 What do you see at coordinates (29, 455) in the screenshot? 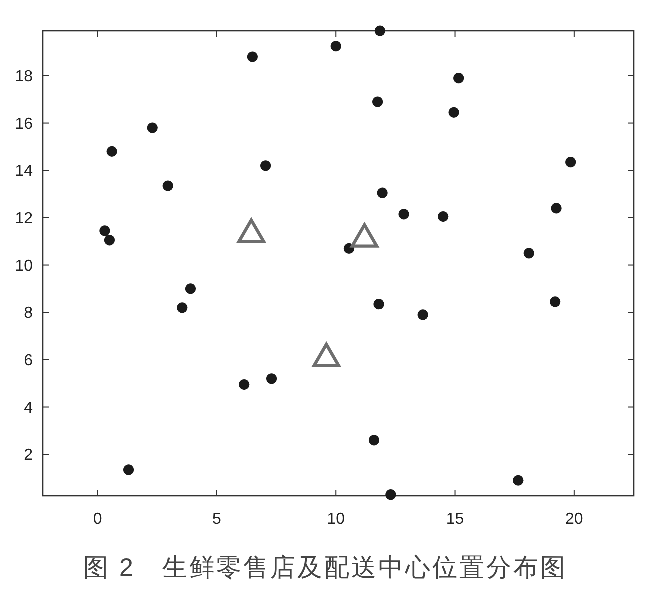
I see `y-tick-label: 2` at bounding box center [29, 455].